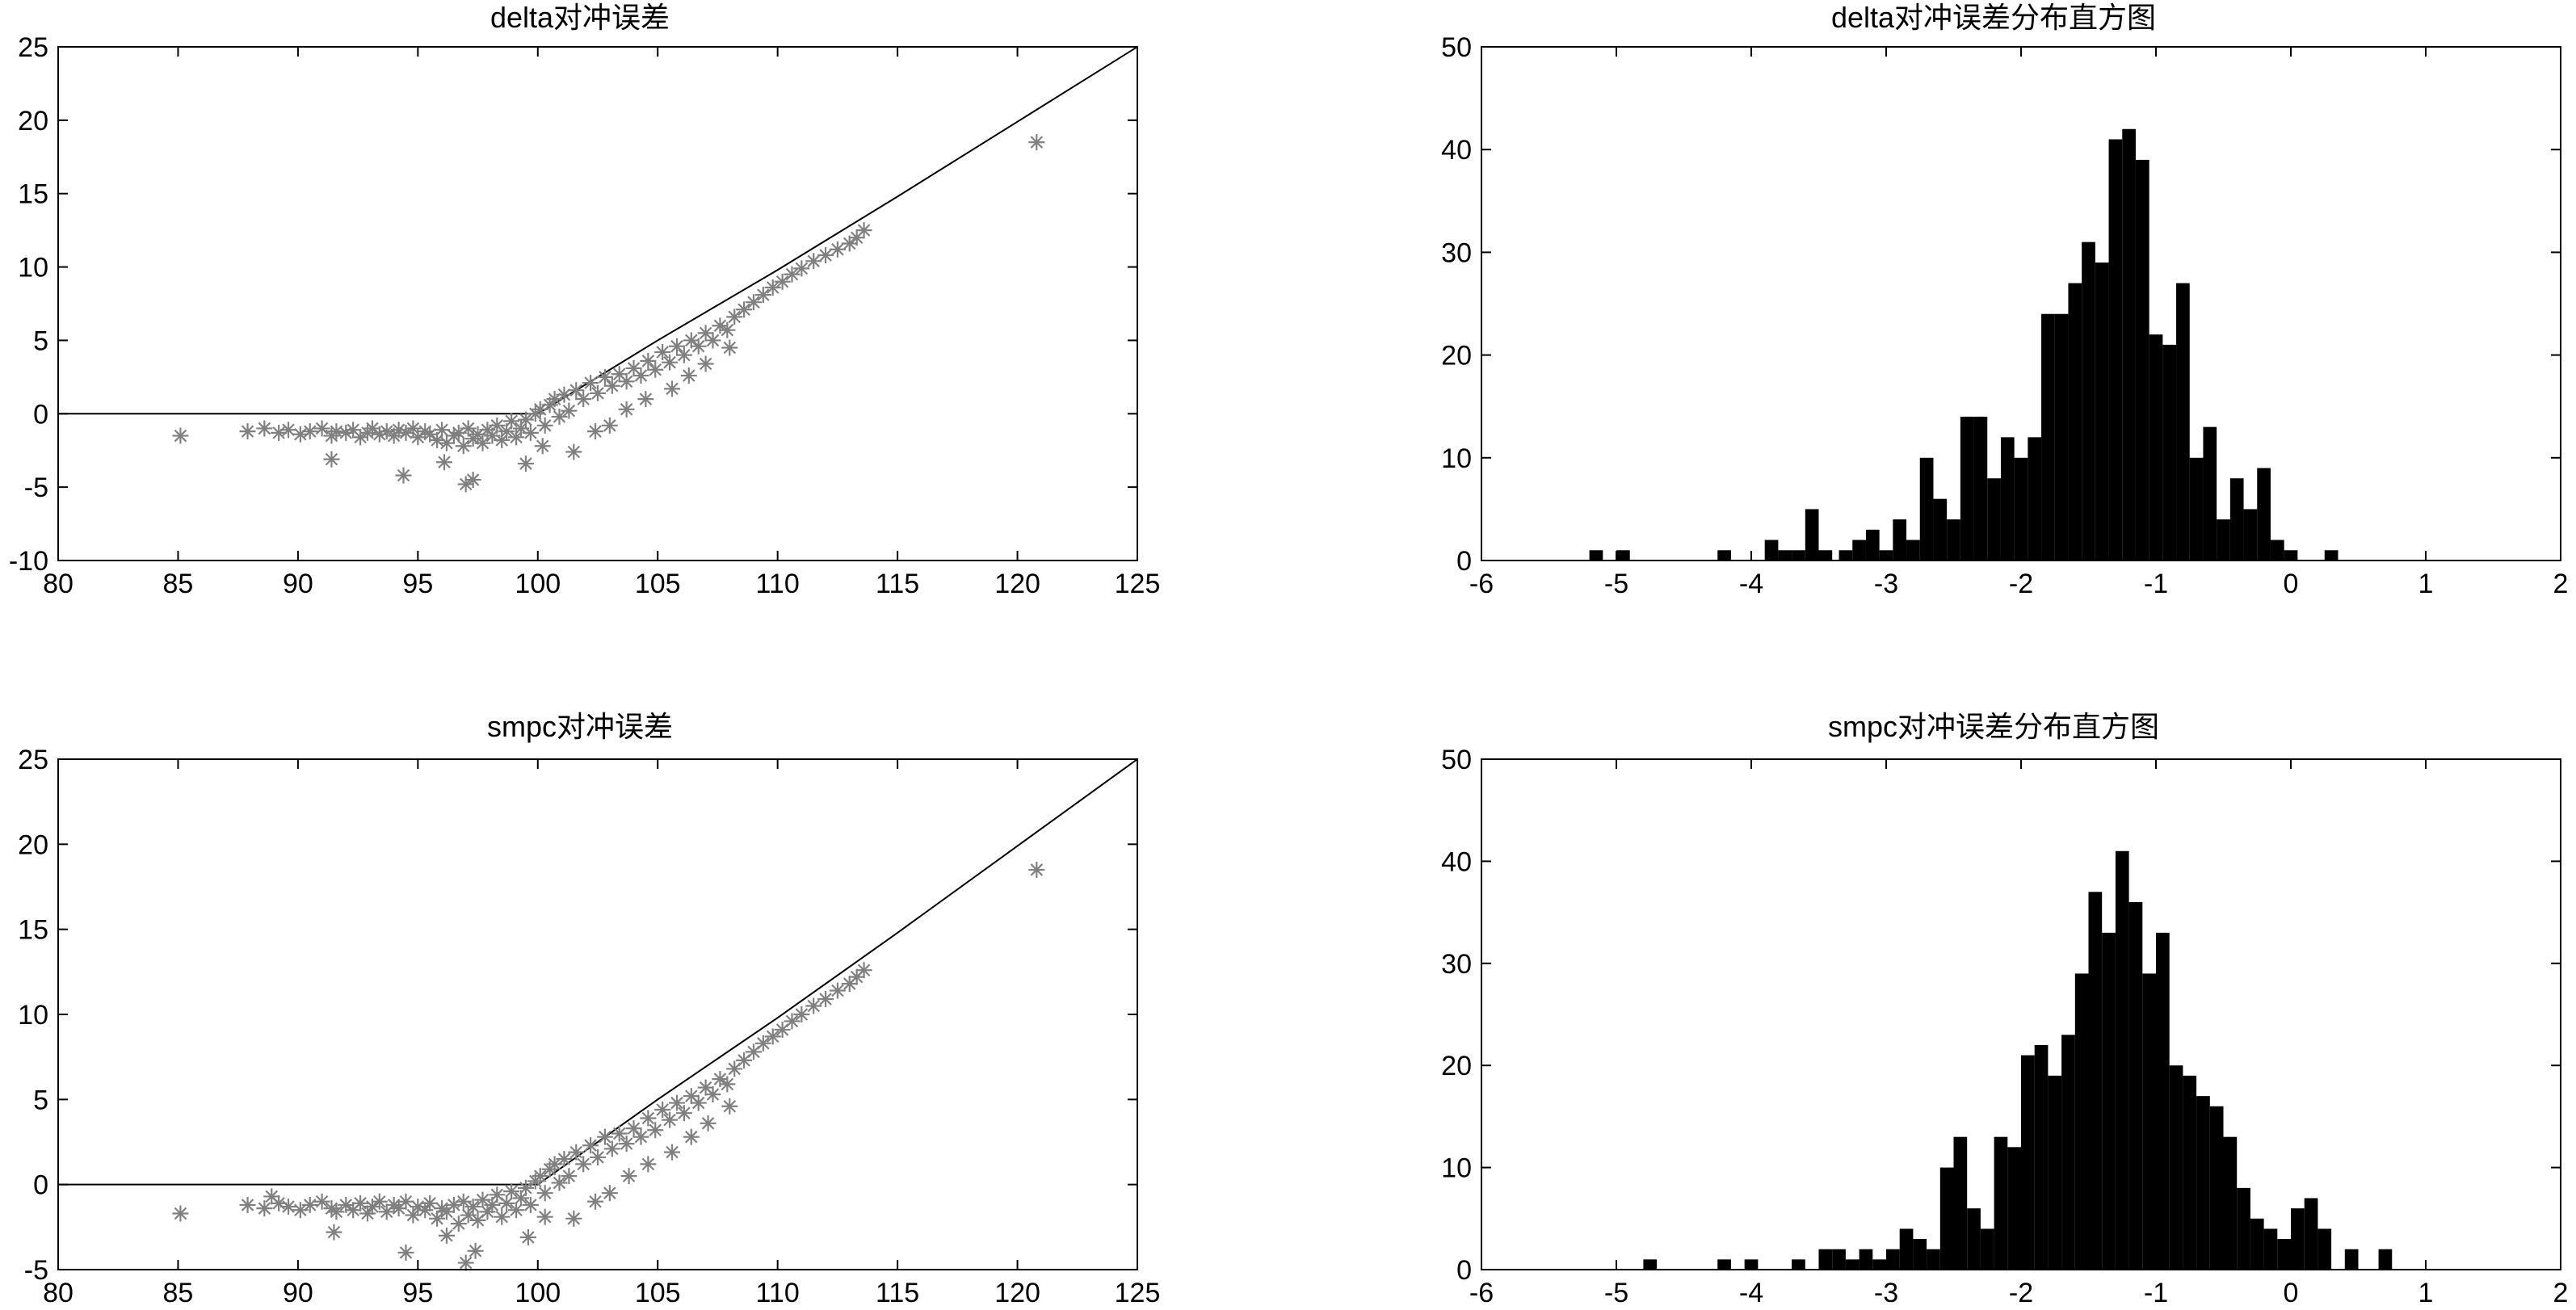  Describe the element at coordinates (1481, 1293) in the screenshot. I see `x-tick-label: -6` at that location.